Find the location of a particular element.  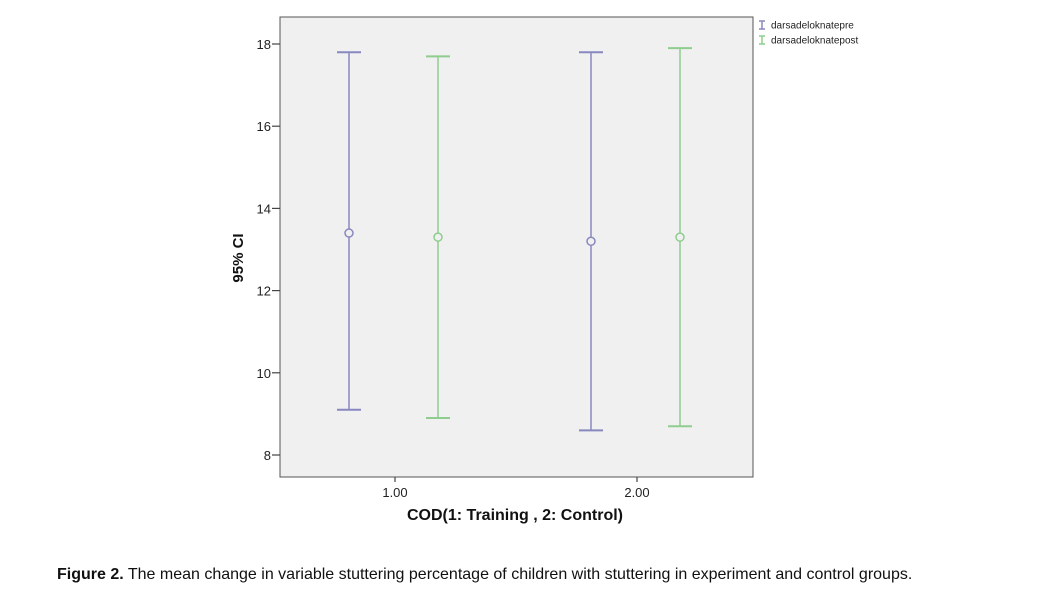

y-tick-label: 14 is located at coordinates (264, 208).